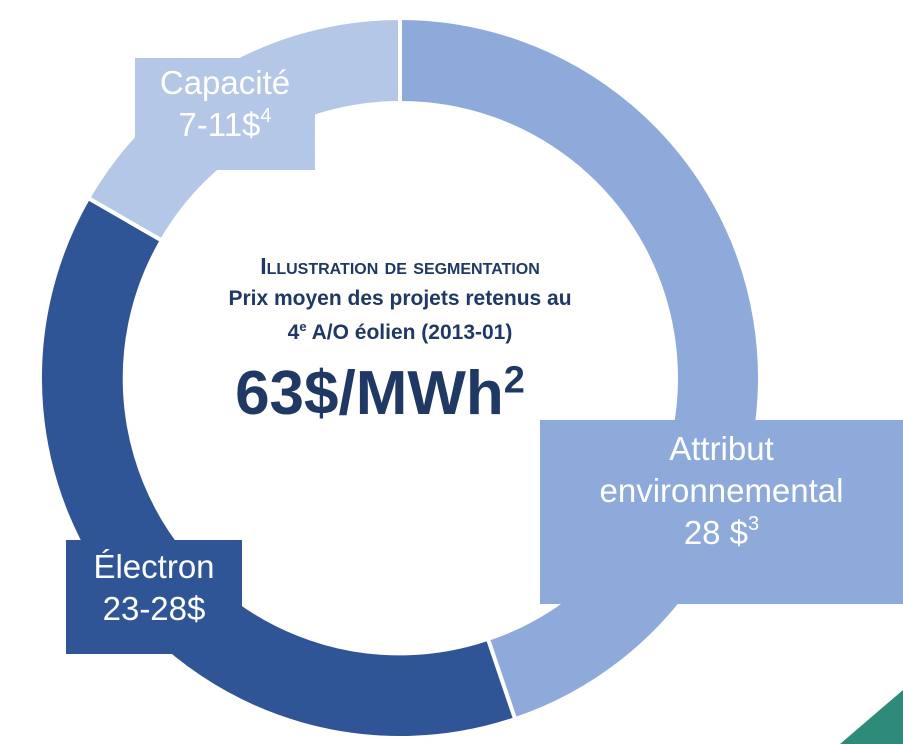  What do you see at coordinates (409, 332) in the screenshot?
I see `round-text: A/O éolien (2013-01)` at bounding box center [409, 332].